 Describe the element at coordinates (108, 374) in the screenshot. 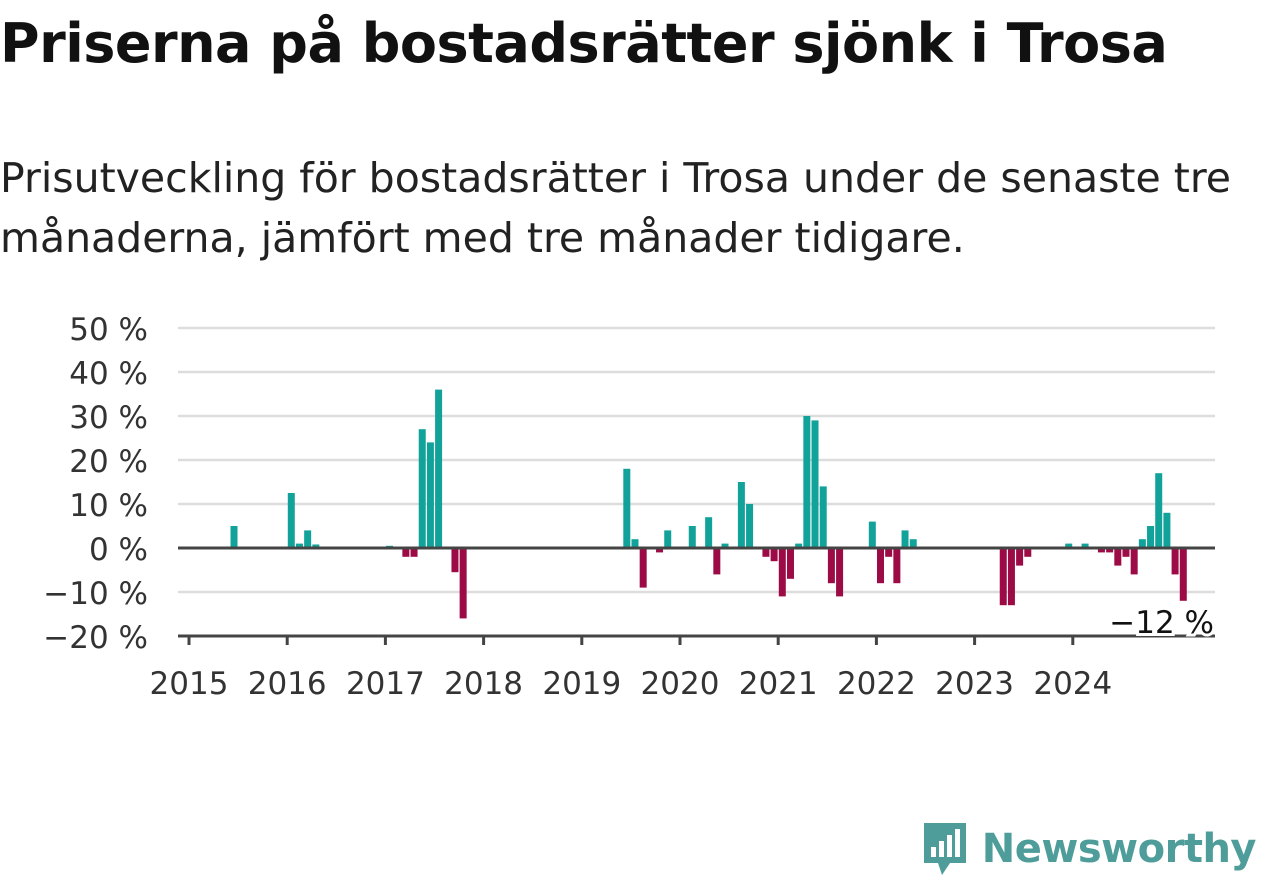

I see `y-tick-label: 40 %` at that location.